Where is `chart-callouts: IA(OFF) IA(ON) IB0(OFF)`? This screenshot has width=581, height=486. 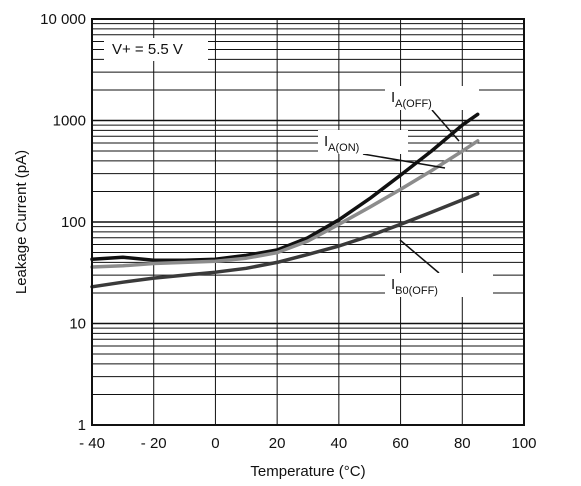 chart-callouts: IA(OFF) IA(ON) IB0(OFF) is located at coordinates (405, 191).